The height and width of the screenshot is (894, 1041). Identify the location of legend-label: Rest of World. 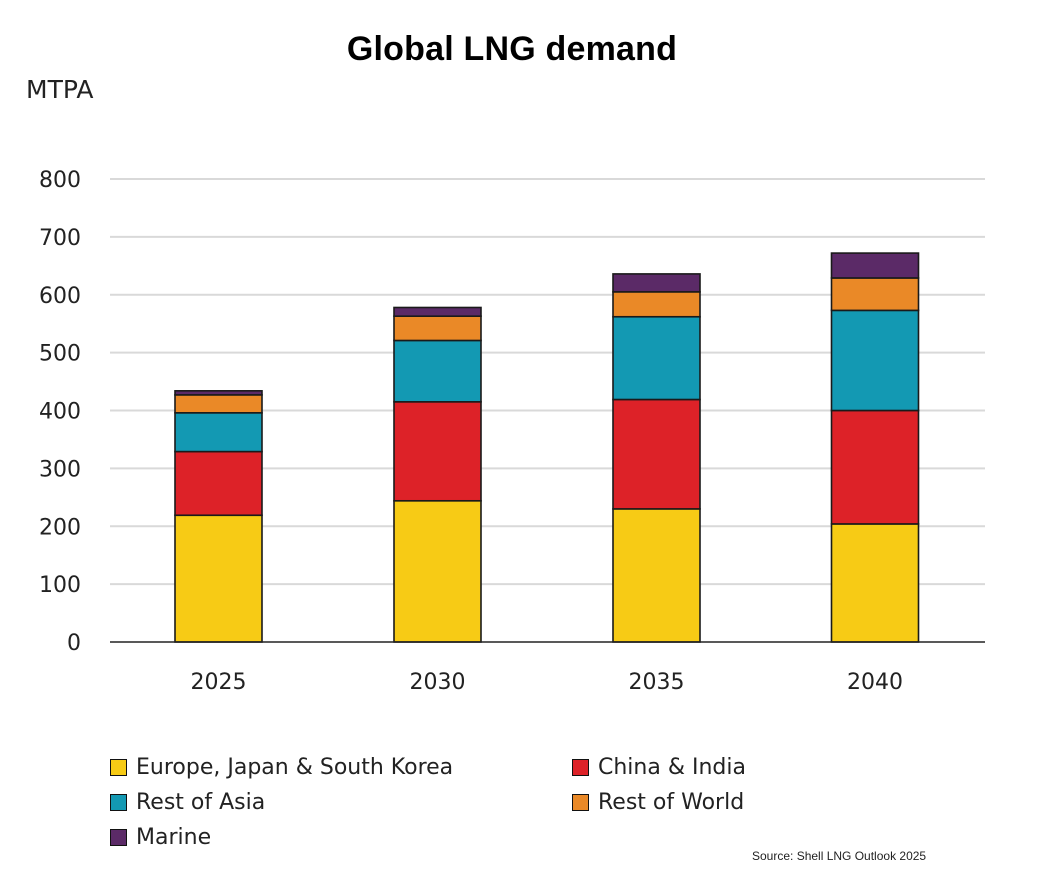
(671, 802).